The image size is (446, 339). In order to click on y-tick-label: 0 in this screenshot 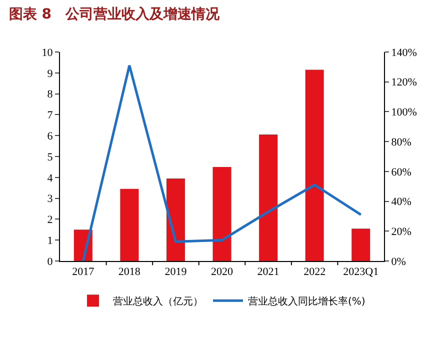, I will do `click(50, 262)`.